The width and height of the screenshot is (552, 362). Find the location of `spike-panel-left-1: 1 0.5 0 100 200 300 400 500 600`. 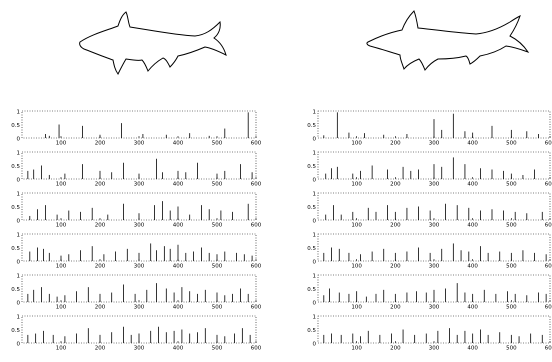

spike-panel-left-1: 1 0.5 0 100 200 300 400 500 600 is located at coordinates (136, 128).